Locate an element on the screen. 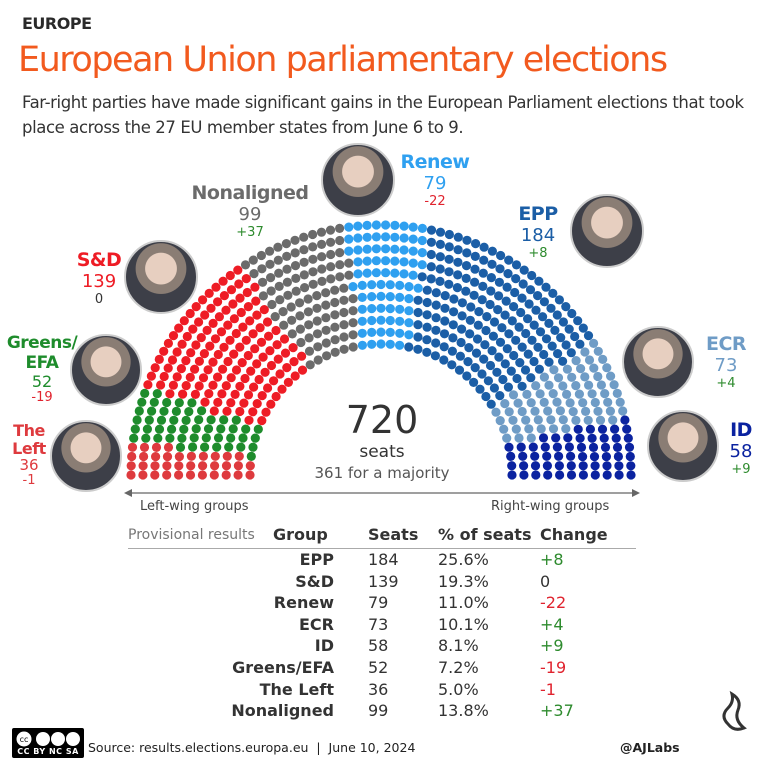  kicker: EUROPE is located at coordinates (57, 23).